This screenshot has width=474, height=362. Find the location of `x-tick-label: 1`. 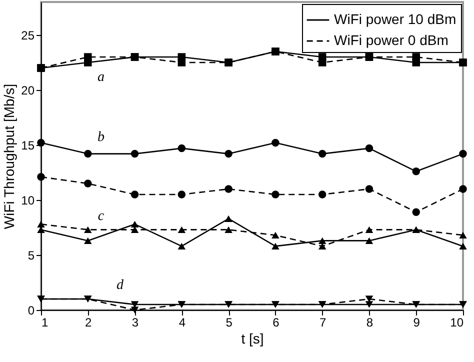

x-tick-label: 1 is located at coordinates (45, 323).